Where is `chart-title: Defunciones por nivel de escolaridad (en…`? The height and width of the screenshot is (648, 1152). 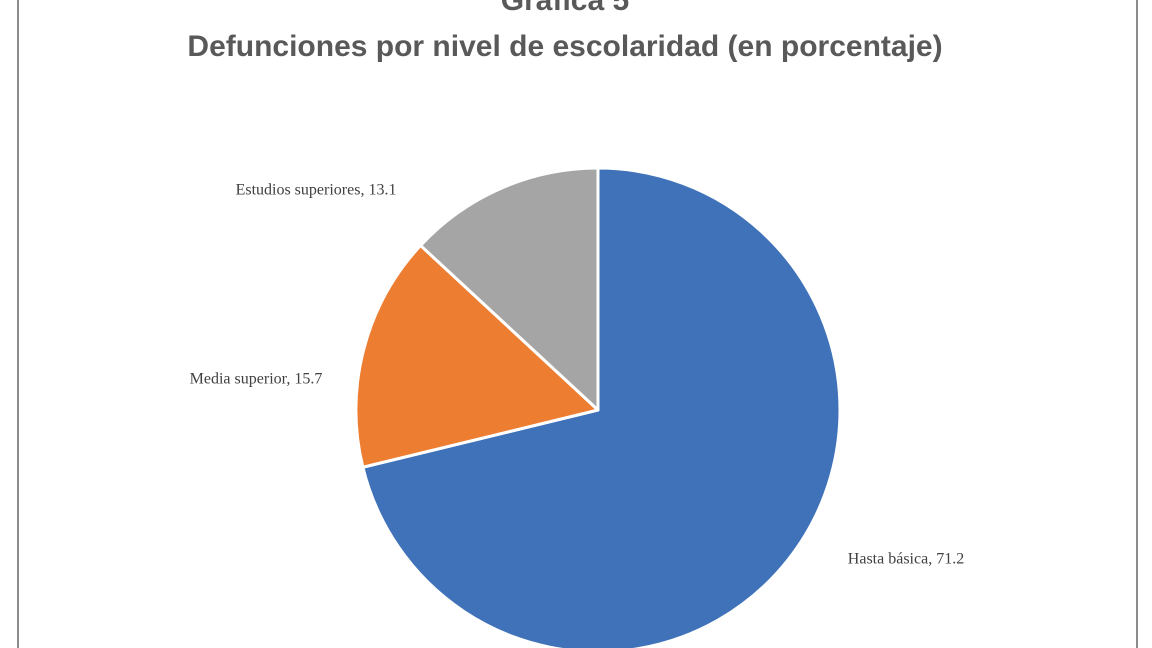 chart-title: Defunciones por nivel de escolaridad (en… is located at coordinates (564, 46).